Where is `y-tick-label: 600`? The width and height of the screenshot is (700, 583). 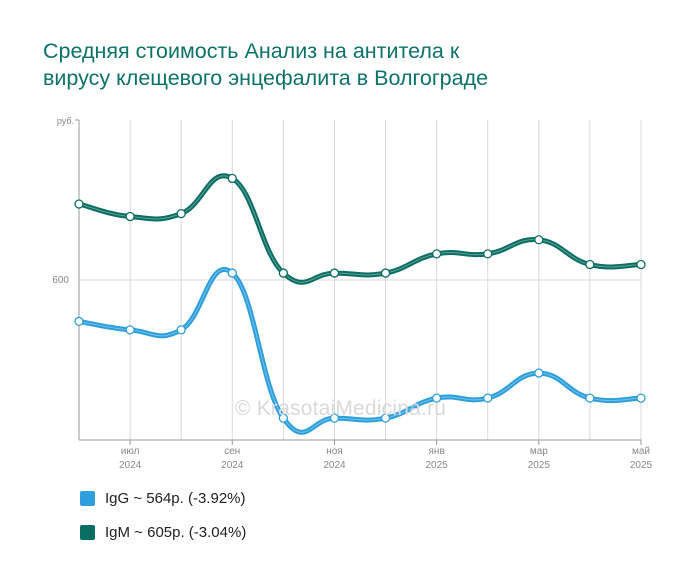
y-tick-label: 600 is located at coordinates (60, 280).